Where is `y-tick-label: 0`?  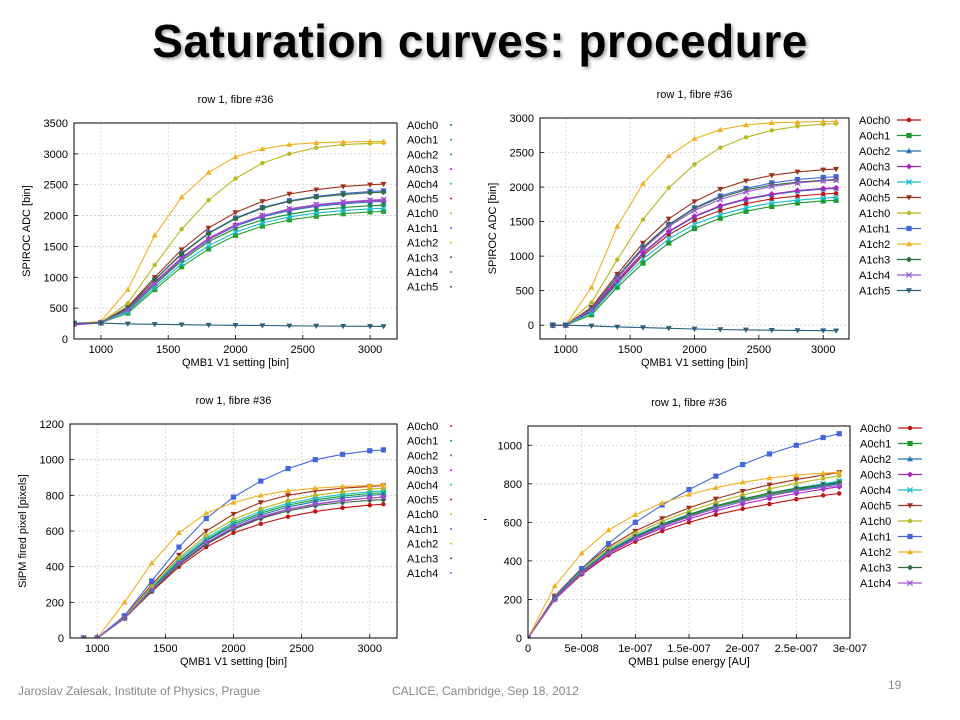
y-tick-label: 0 is located at coordinates (61, 639).